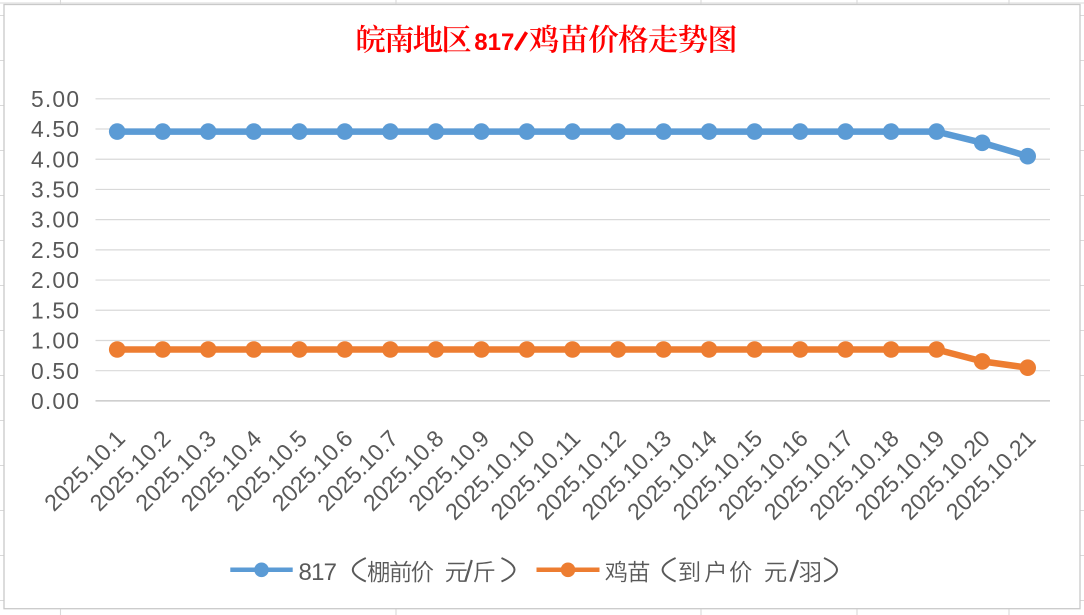 The image size is (1084, 615). What do you see at coordinates (55, 250) in the screenshot?
I see `svg-text: 2.50` at bounding box center [55, 250].